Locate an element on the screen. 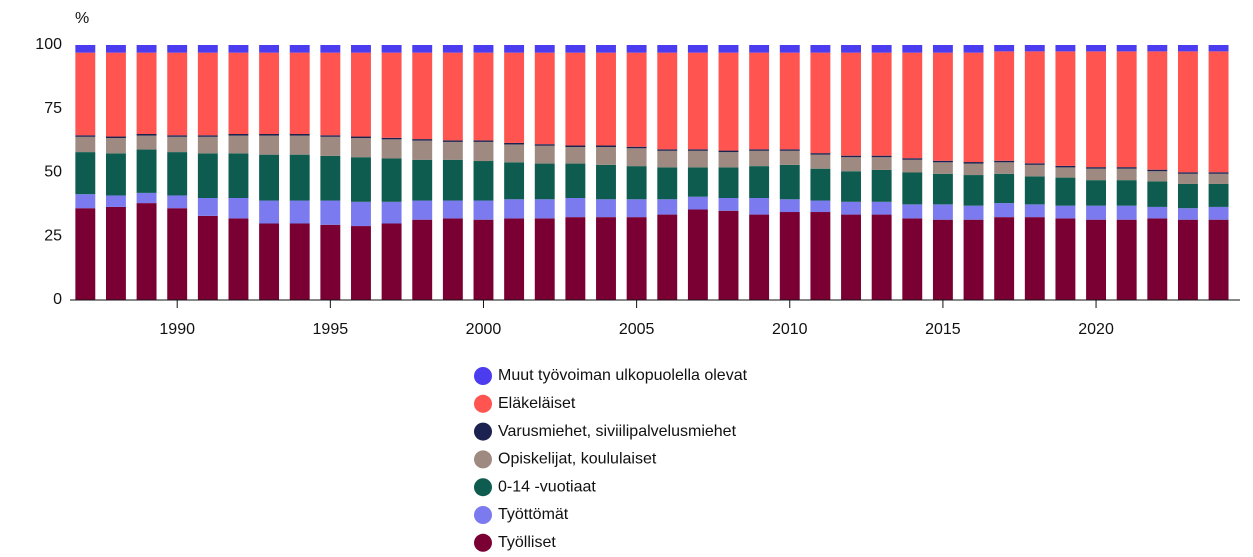  x-tick-label: 2000 is located at coordinates (484, 329).